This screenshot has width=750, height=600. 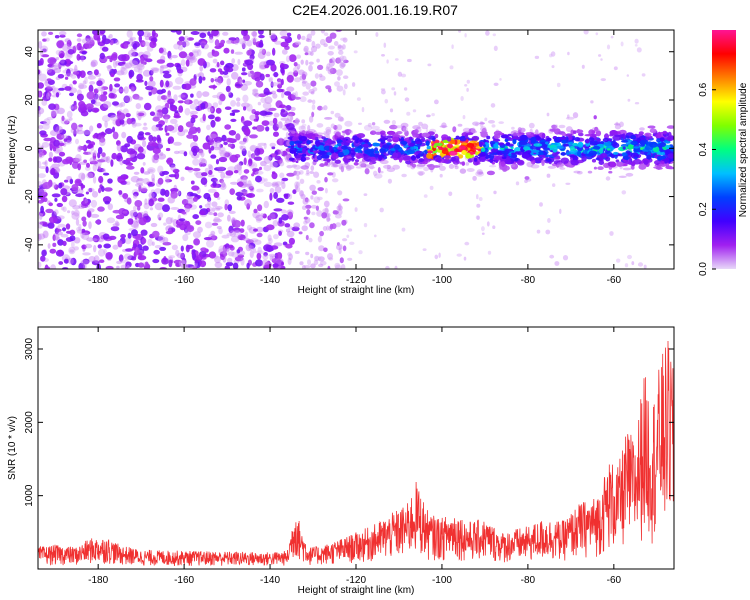 What do you see at coordinates (427, 130) in the screenshot?
I see `spectrogram-cell-2049` at bounding box center [427, 130].